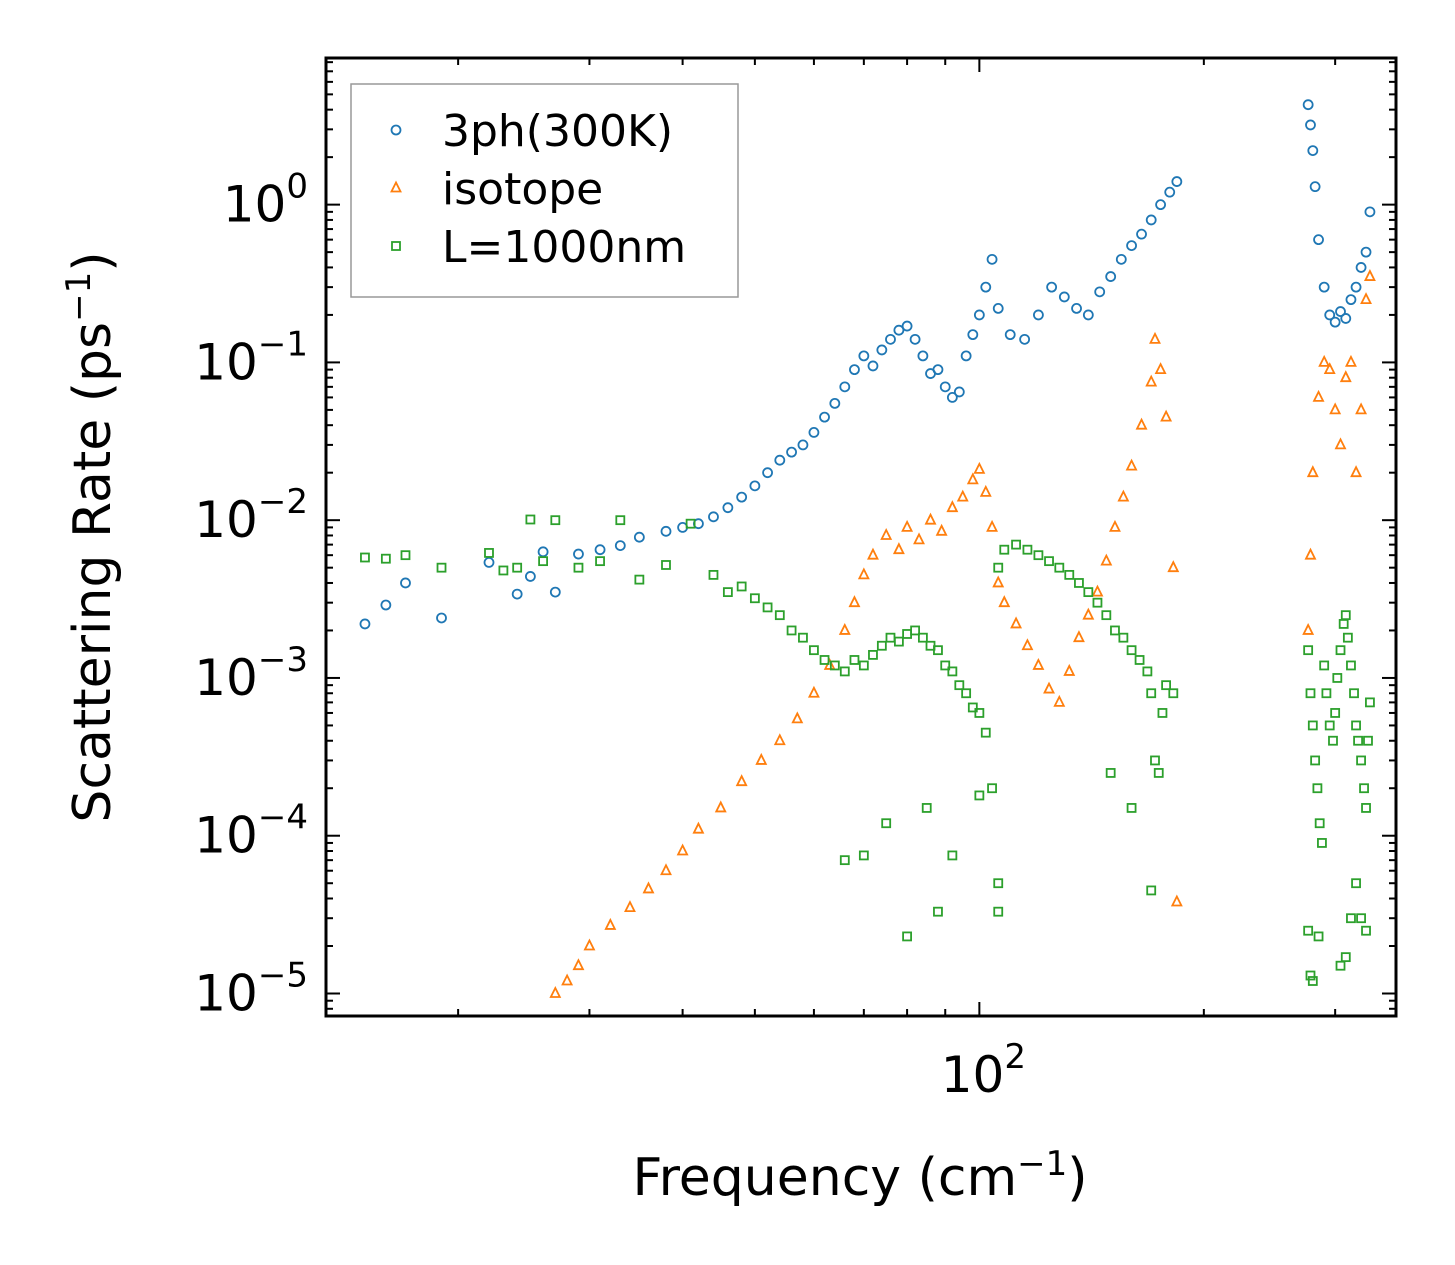 The height and width of the screenshot is (1265, 1455). I want to click on legend-label: 3ph(300K), so click(557, 131).